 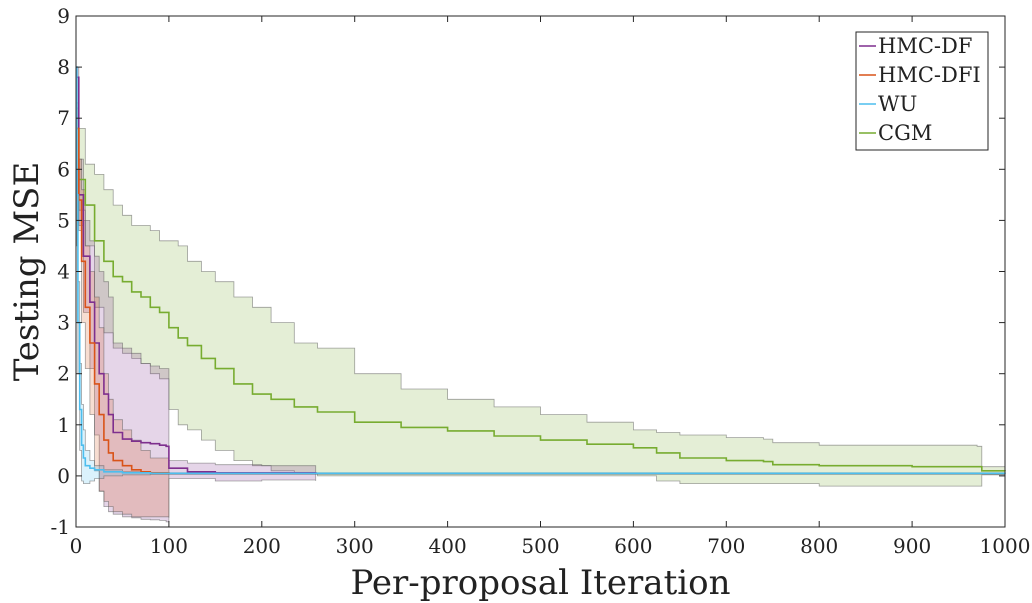 I want to click on x-tick-label: 900, so click(x=912, y=546).